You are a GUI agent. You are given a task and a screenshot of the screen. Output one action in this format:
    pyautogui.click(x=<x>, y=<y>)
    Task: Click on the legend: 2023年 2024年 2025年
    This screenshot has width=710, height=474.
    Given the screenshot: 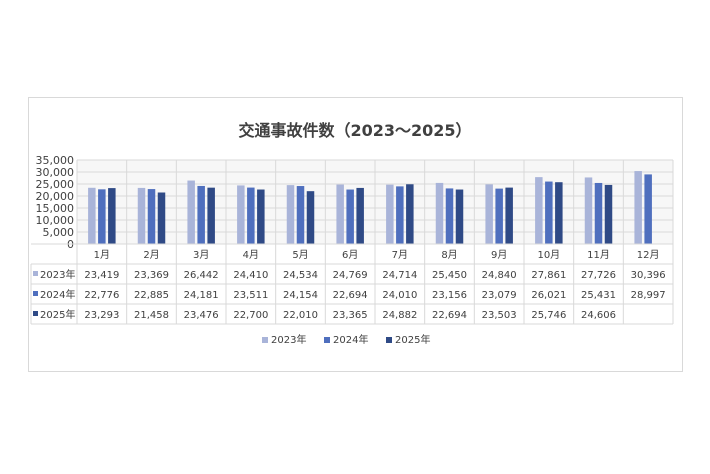 What is the action you would take?
    pyautogui.click(x=346, y=339)
    